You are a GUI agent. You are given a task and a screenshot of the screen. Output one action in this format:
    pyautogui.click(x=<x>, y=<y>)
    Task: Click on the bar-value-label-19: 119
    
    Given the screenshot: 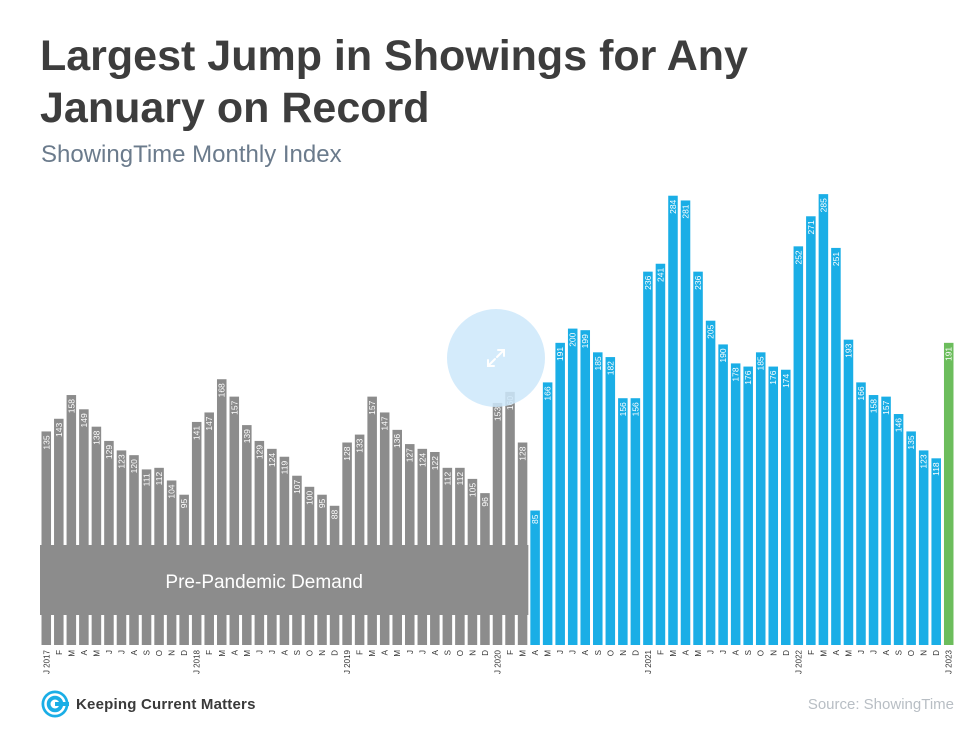 What is the action you would take?
    pyautogui.click(x=284, y=467)
    